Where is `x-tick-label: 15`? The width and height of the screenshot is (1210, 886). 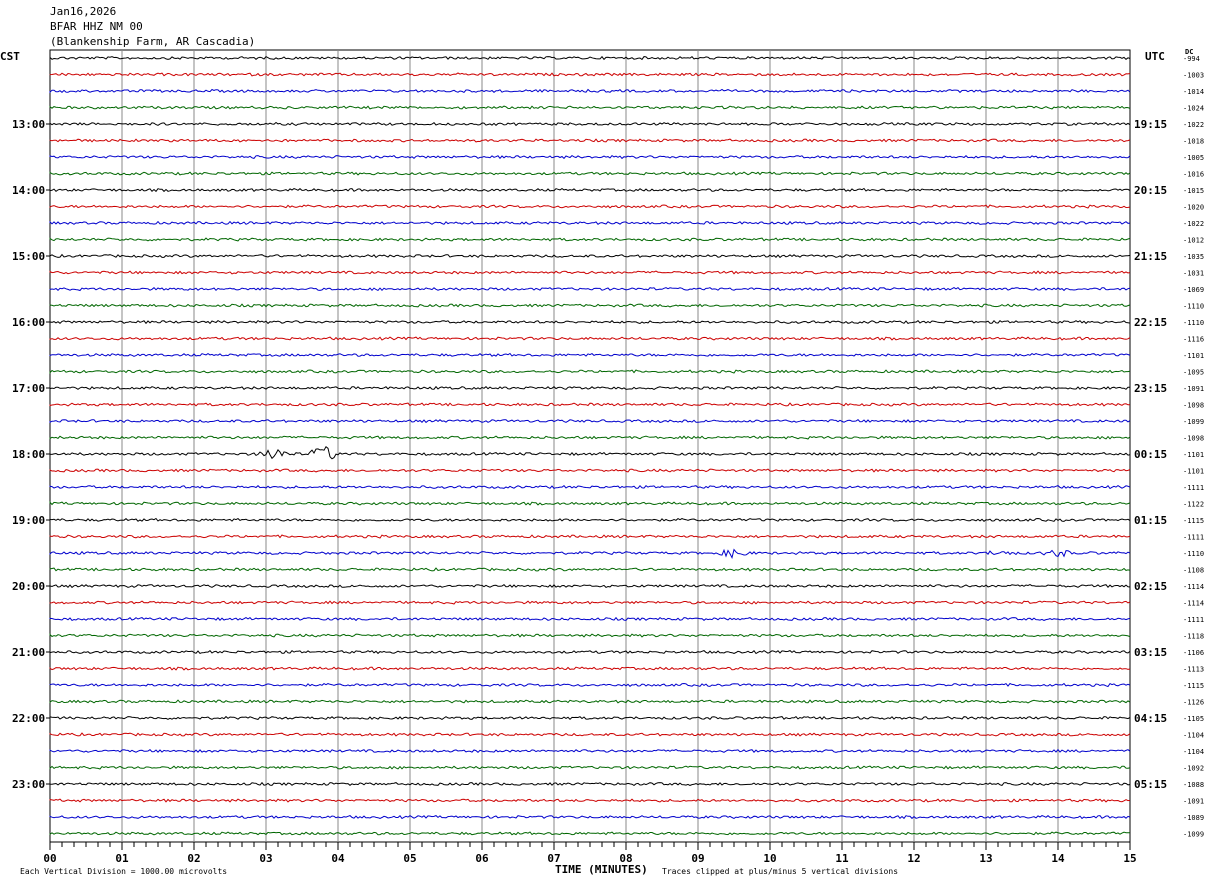
x-tick-label: 15 is located at coordinates (1129, 858).